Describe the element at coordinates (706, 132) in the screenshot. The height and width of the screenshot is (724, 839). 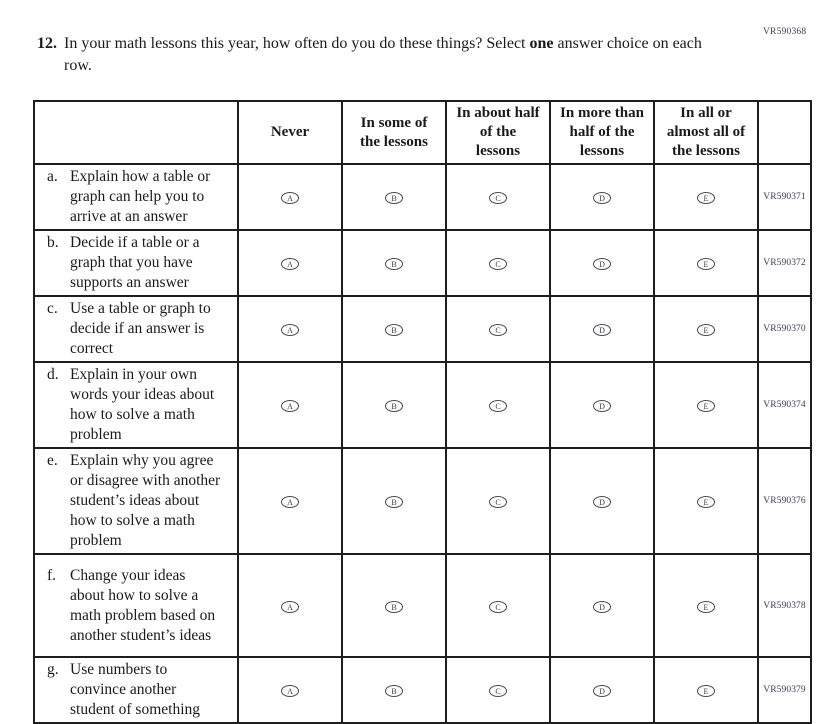
I see `column-header-label: In all or almost all of the lessons` at that location.